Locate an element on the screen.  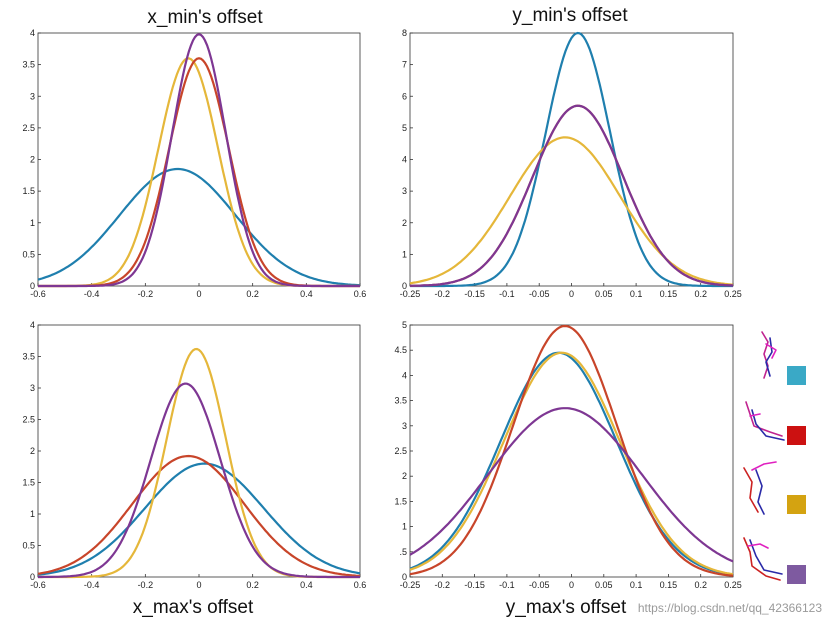
legend-swatch-purple is located at coordinates (796, 574).